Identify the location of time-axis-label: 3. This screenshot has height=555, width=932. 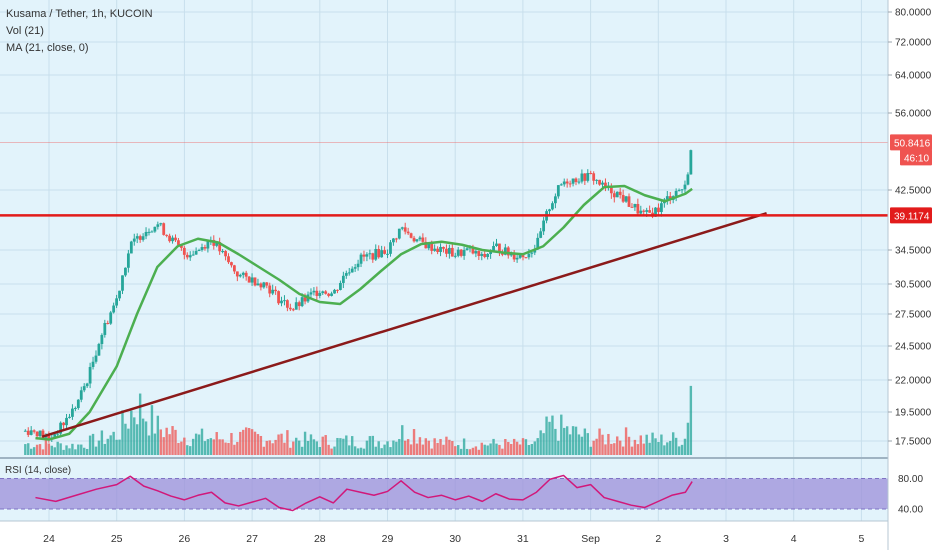
(726, 539).